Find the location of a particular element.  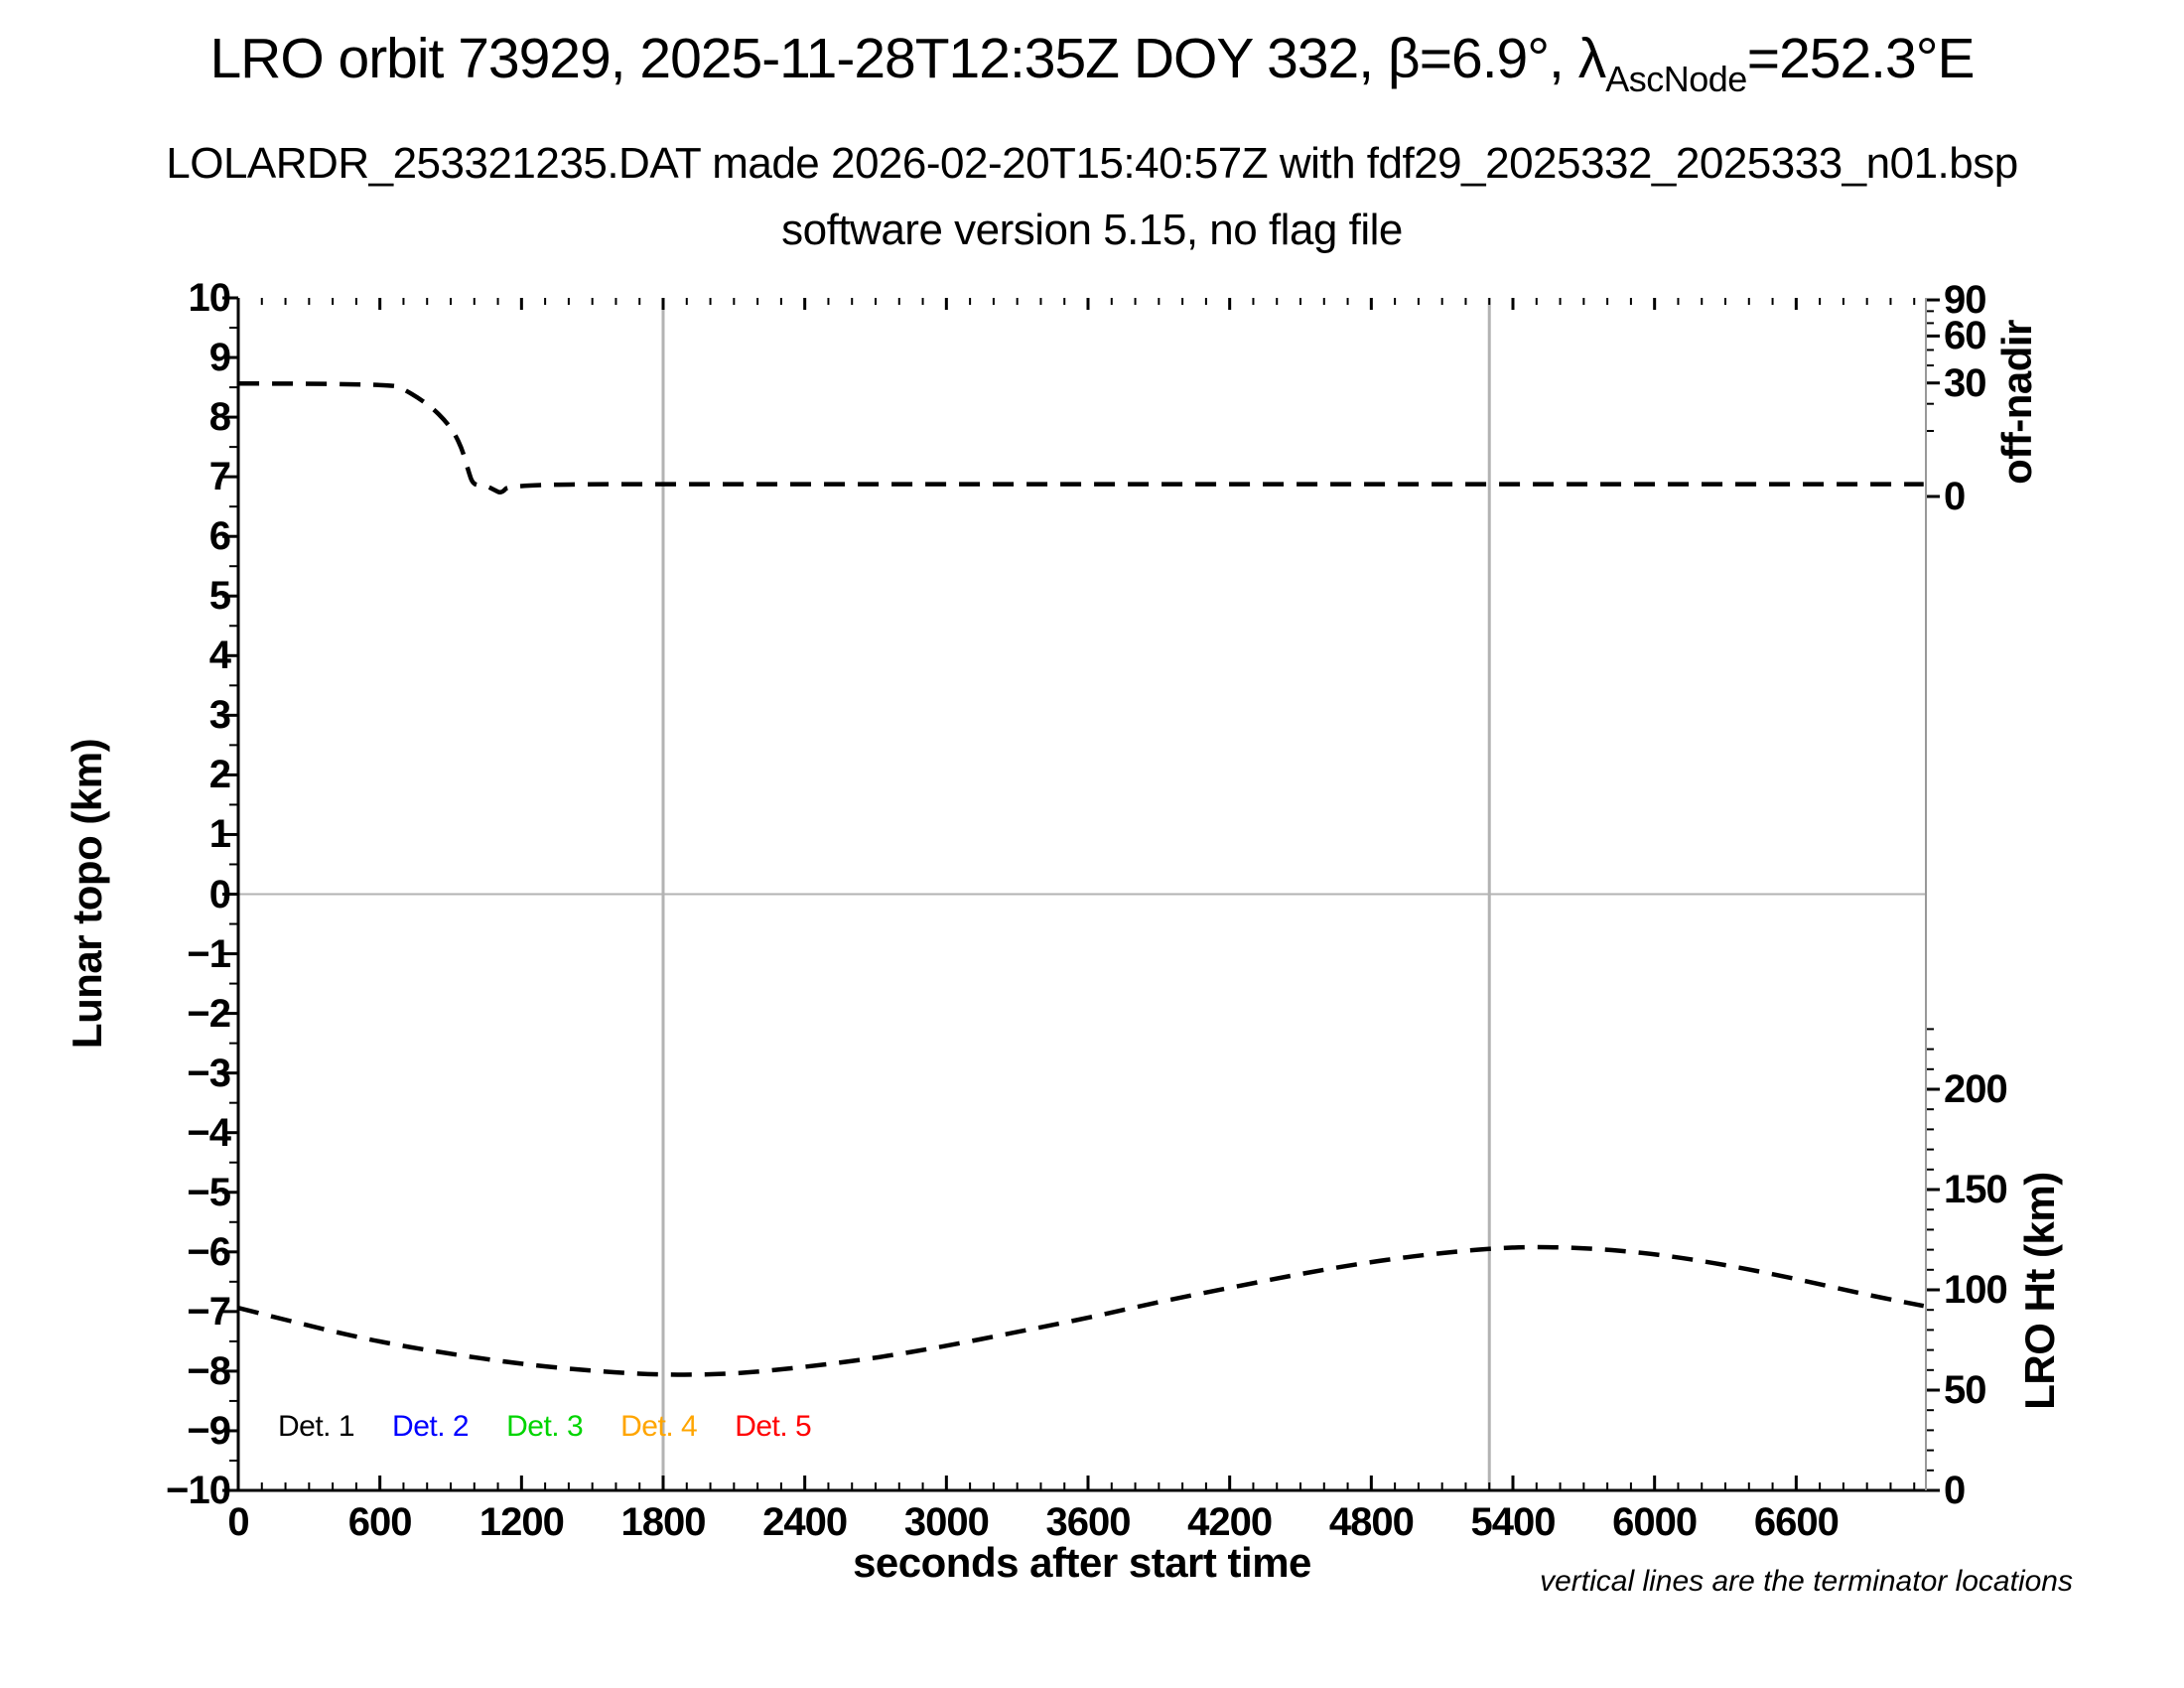

legend-det-4: Det. 4 is located at coordinates (659, 1426).